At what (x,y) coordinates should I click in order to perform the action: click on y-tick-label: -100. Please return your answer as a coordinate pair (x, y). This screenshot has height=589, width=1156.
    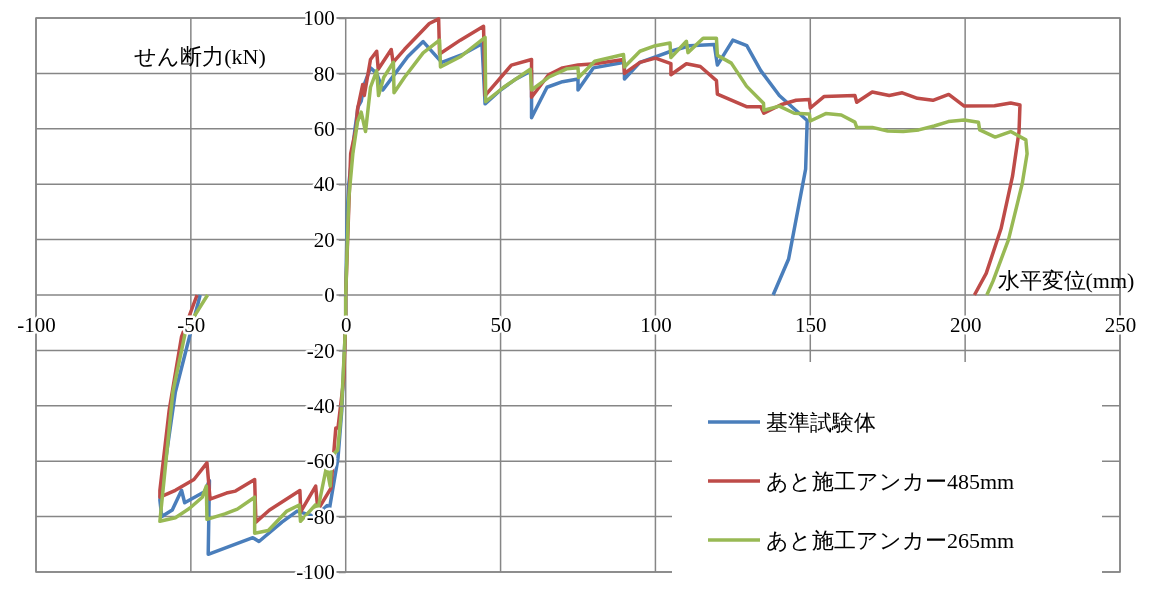
    Looking at the image, I should click on (315, 572).